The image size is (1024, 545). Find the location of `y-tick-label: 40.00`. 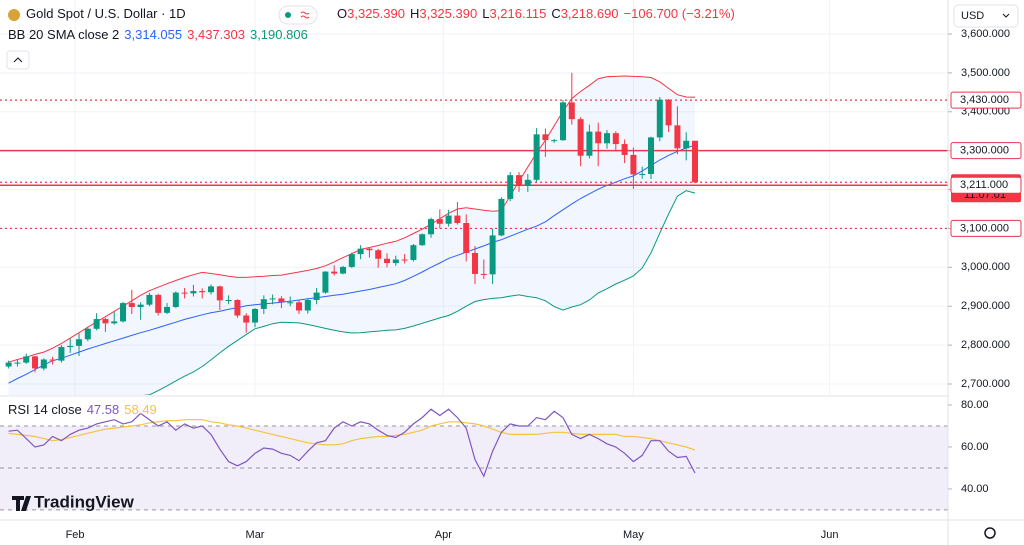

y-tick-label: 40.00 is located at coordinates (975, 489).